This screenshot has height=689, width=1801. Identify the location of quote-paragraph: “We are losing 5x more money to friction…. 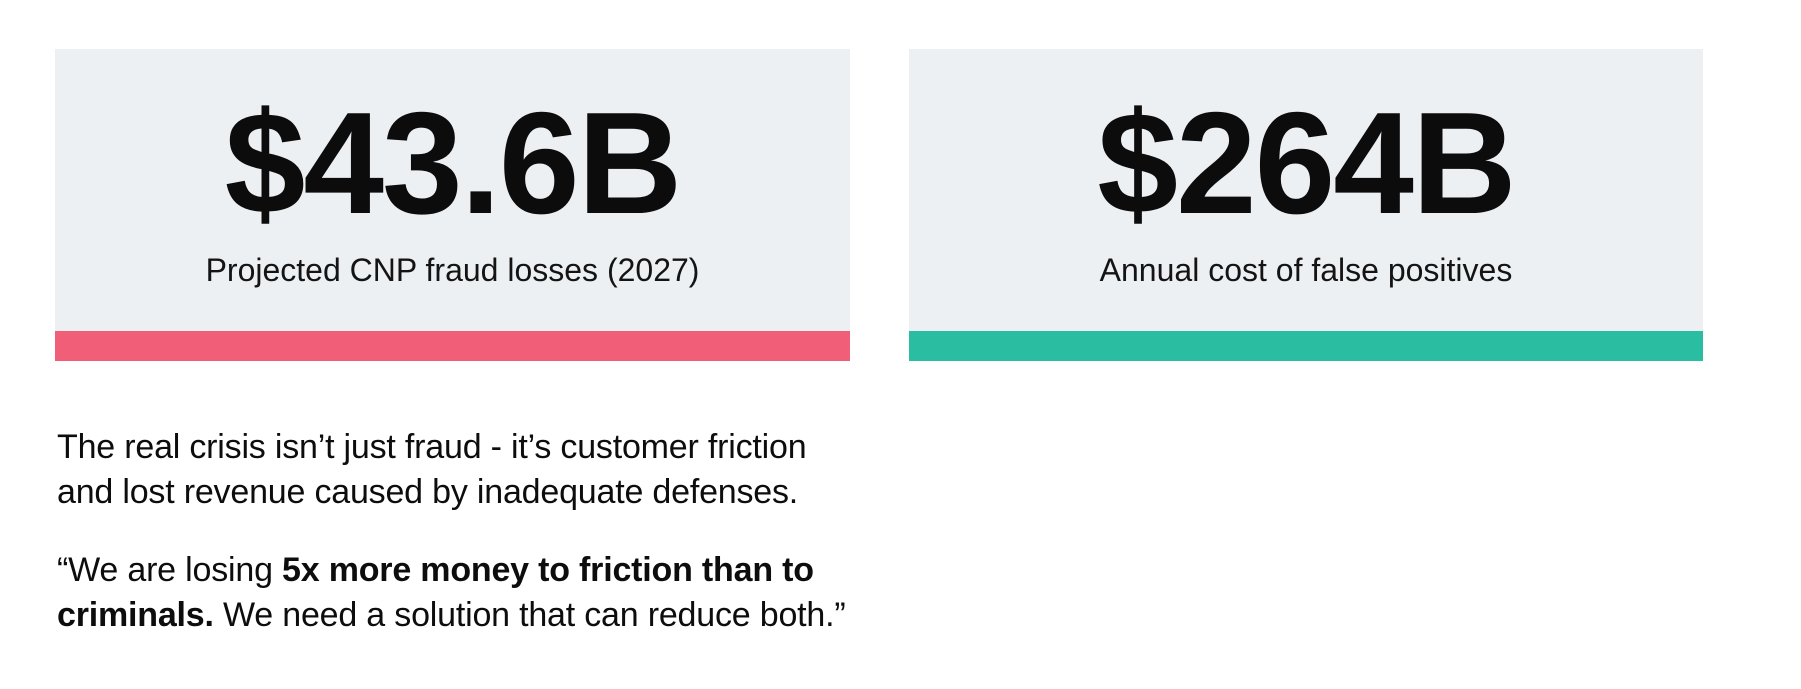
(451, 593).